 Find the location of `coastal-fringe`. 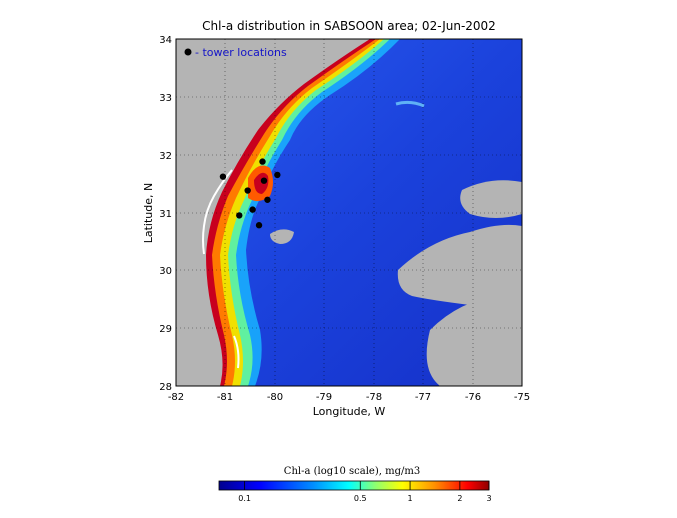

coastal-fringe is located at coordinates (217, 212).